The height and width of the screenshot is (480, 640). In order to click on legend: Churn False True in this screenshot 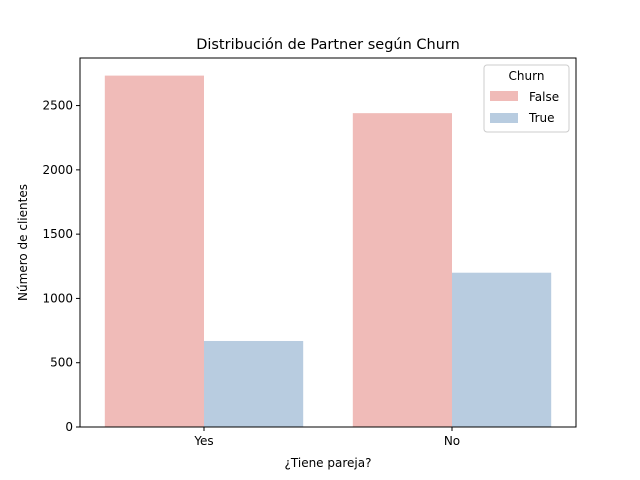, I will do `click(526, 98)`.